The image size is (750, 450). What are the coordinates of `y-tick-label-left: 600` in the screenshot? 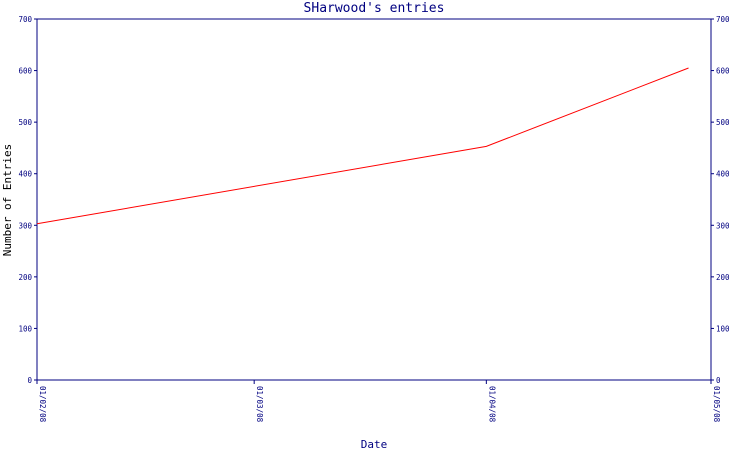 It's located at (25, 71).